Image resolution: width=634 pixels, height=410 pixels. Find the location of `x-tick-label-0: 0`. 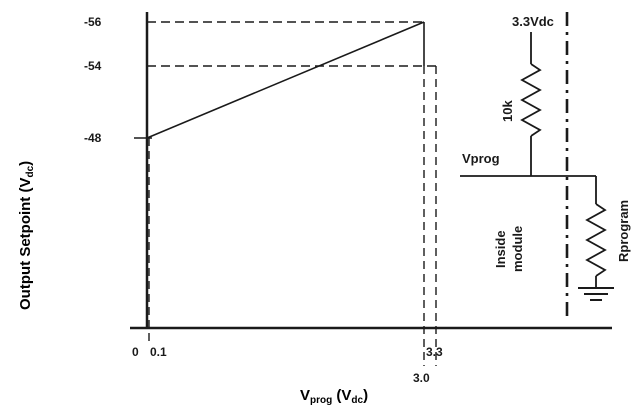

x-tick-label-0: 0 is located at coordinates (135, 352).